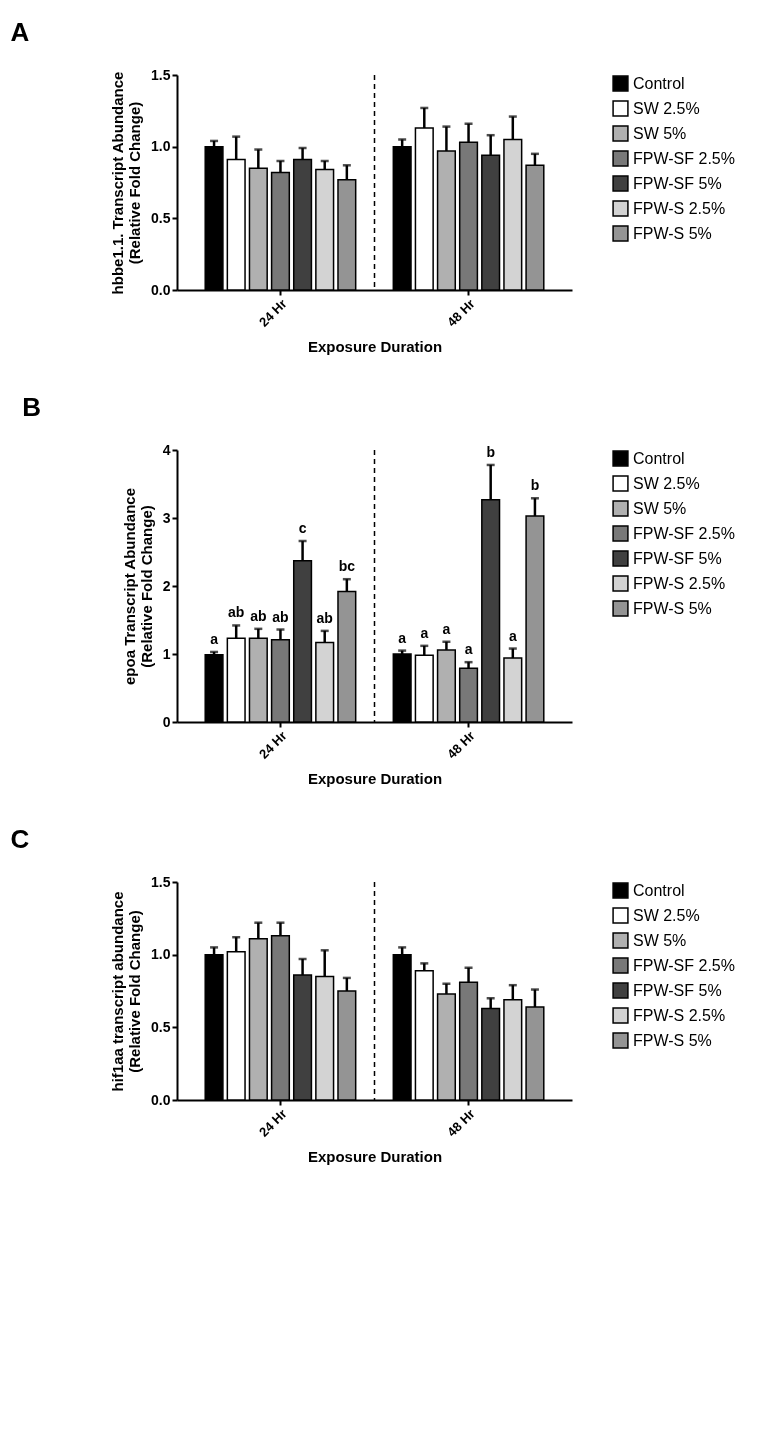 The image size is (771, 1437). Describe the element at coordinates (31, 407) in the screenshot. I see `chart-title: B` at that location.